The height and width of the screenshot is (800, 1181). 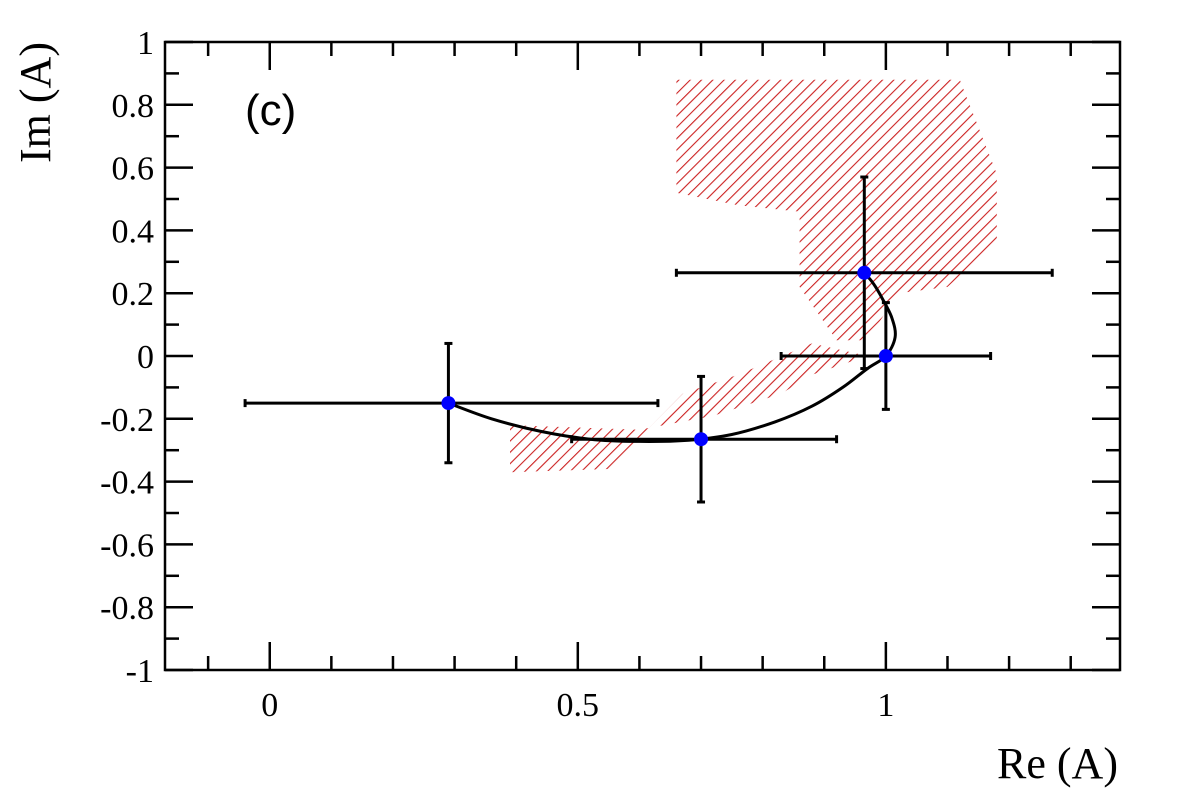 I want to click on fit-curve, so click(x=672, y=357).